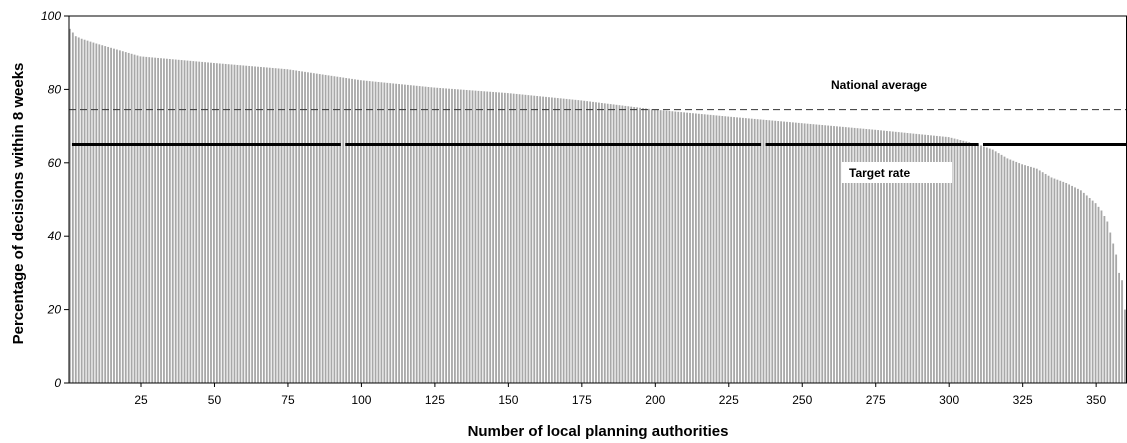  What do you see at coordinates (729, 400) in the screenshot?
I see `x-tick-label: 225` at bounding box center [729, 400].